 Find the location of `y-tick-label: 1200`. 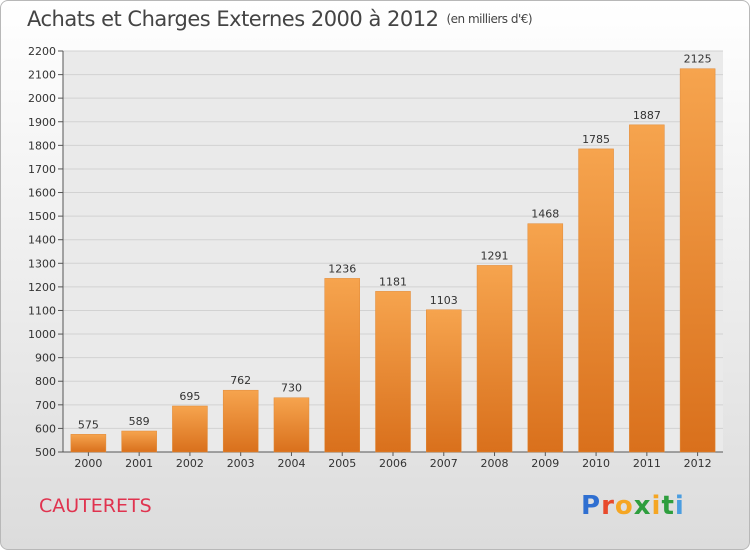

y-tick-label: 1200 is located at coordinates (42, 287).